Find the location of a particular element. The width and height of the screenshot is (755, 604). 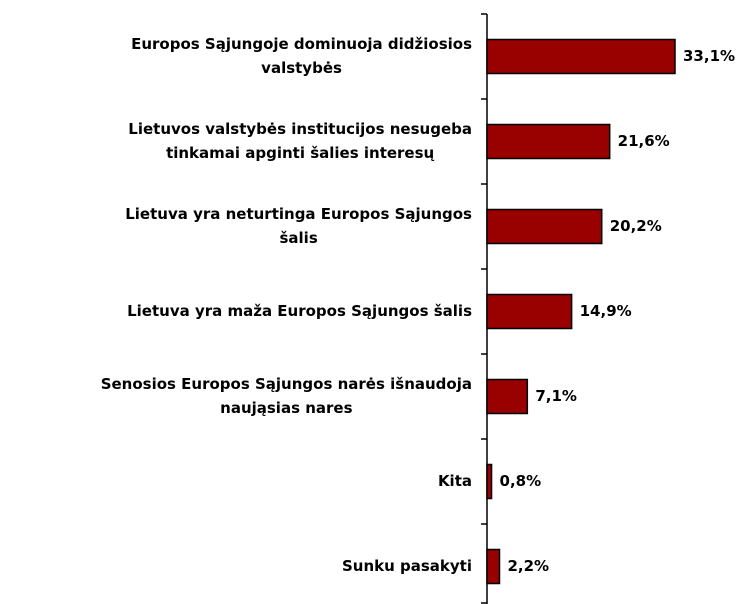

category-label: Kita is located at coordinates (455, 481).